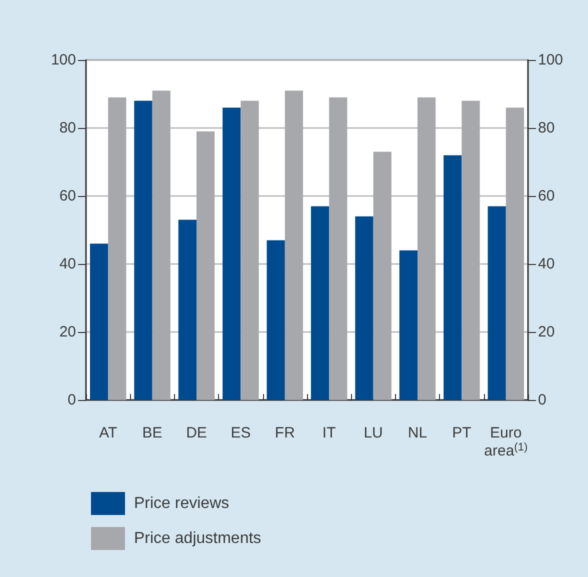 The height and width of the screenshot is (577, 588). I want to click on y2-tick-label: 60, so click(546, 196).